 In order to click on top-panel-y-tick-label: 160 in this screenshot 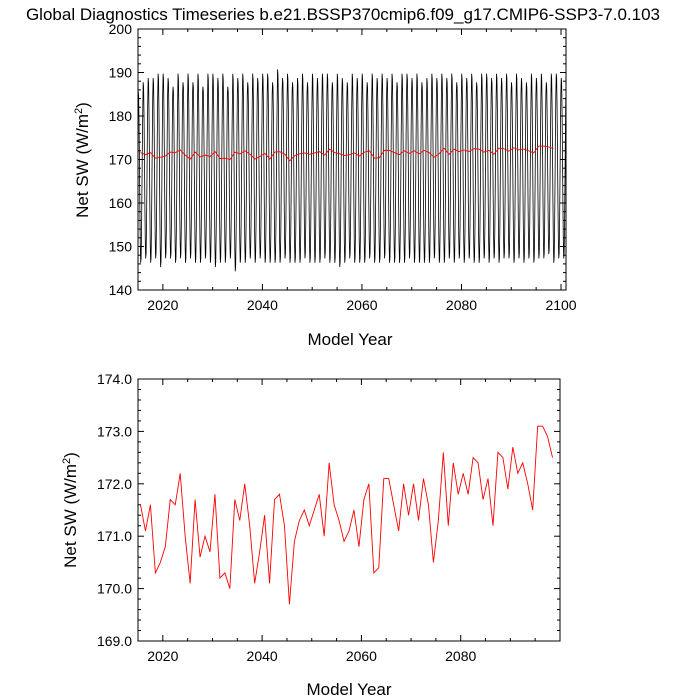, I will do `click(121, 203)`.